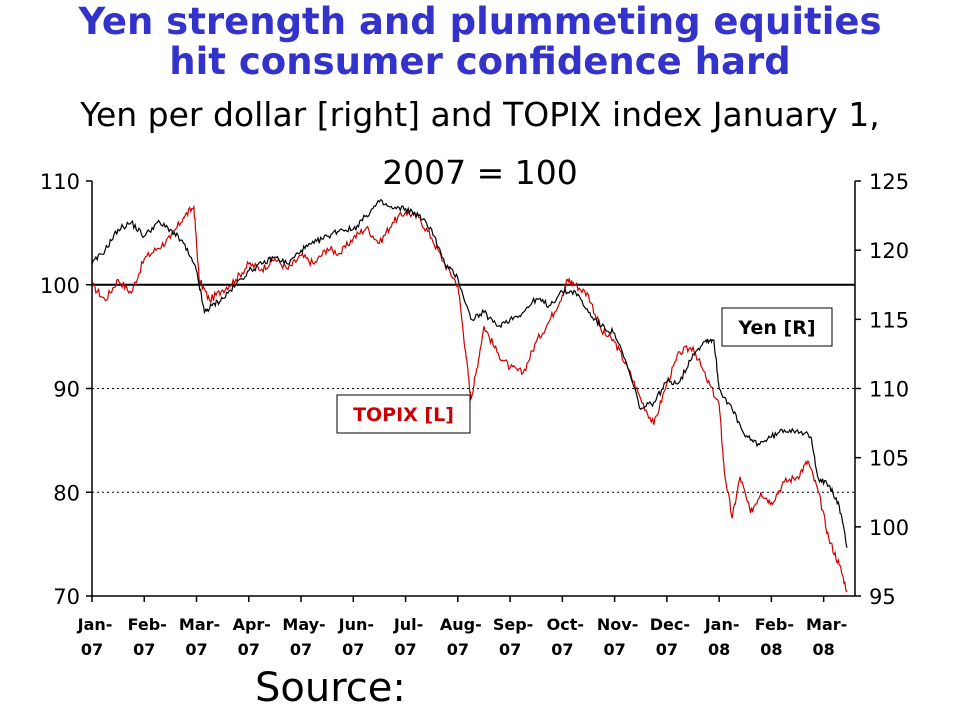 Image resolution: width=960 pixels, height=720 pixels. What do you see at coordinates (513, 624) in the screenshot?
I see `x-tick-label-month: Sep-` at bounding box center [513, 624].